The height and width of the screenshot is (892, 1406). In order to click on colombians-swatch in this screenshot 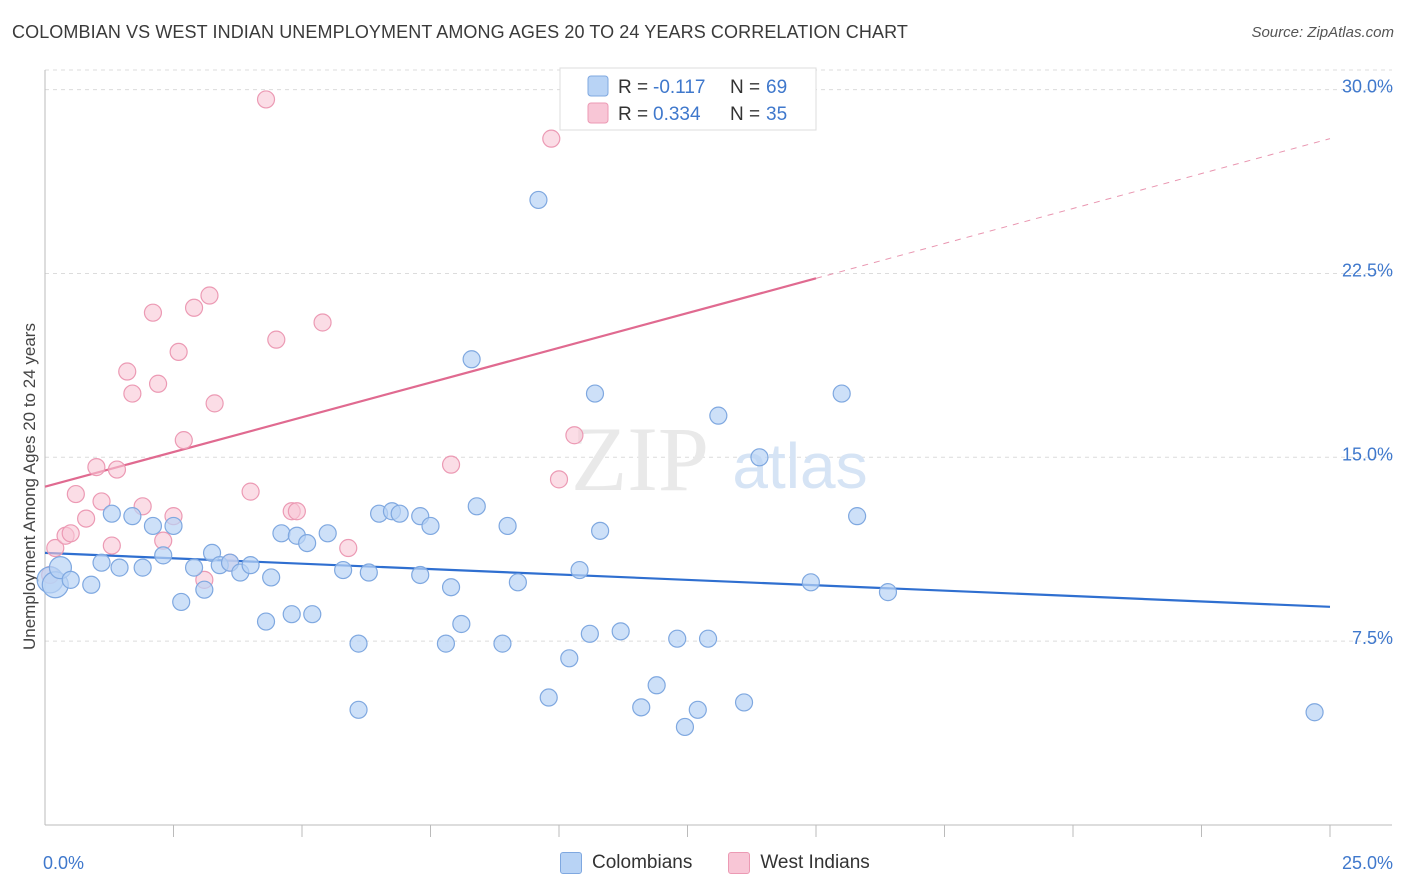, I will do `click(598, 86)`.